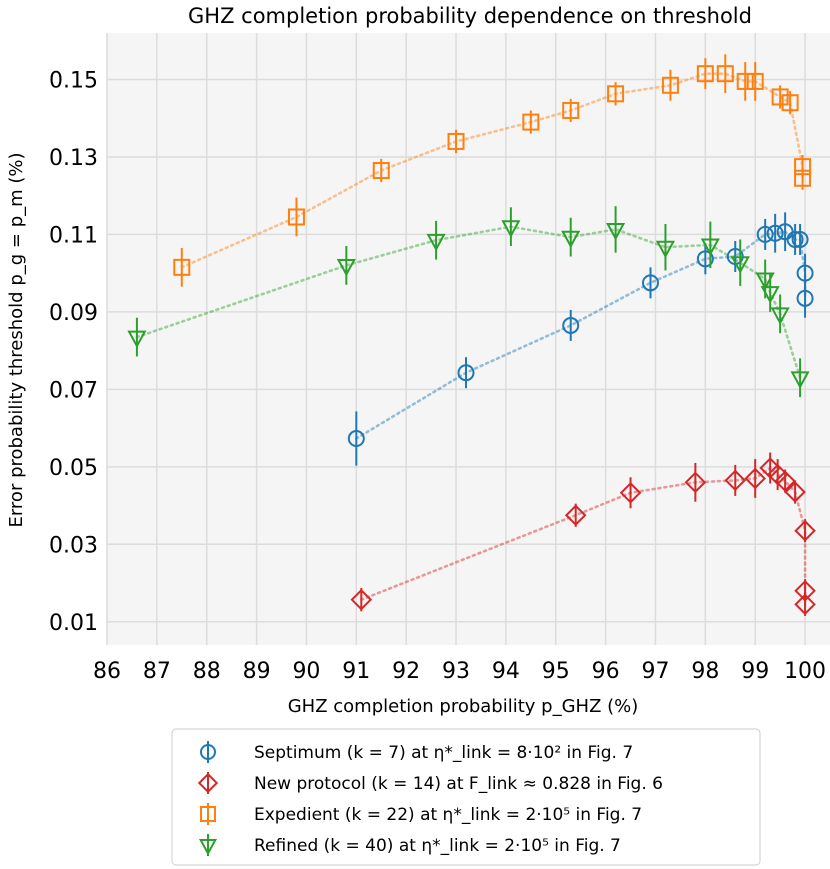  What do you see at coordinates (73, 235) in the screenshot?
I see `y-tick-label: 0.11` at bounding box center [73, 235].